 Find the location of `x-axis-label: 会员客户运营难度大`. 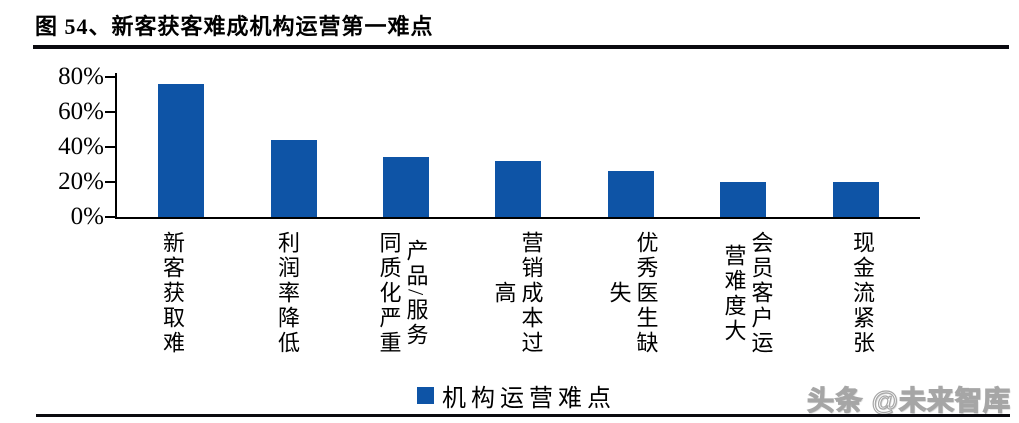

x-axis-label: 会员客户运营难度大 is located at coordinates (747, 293).